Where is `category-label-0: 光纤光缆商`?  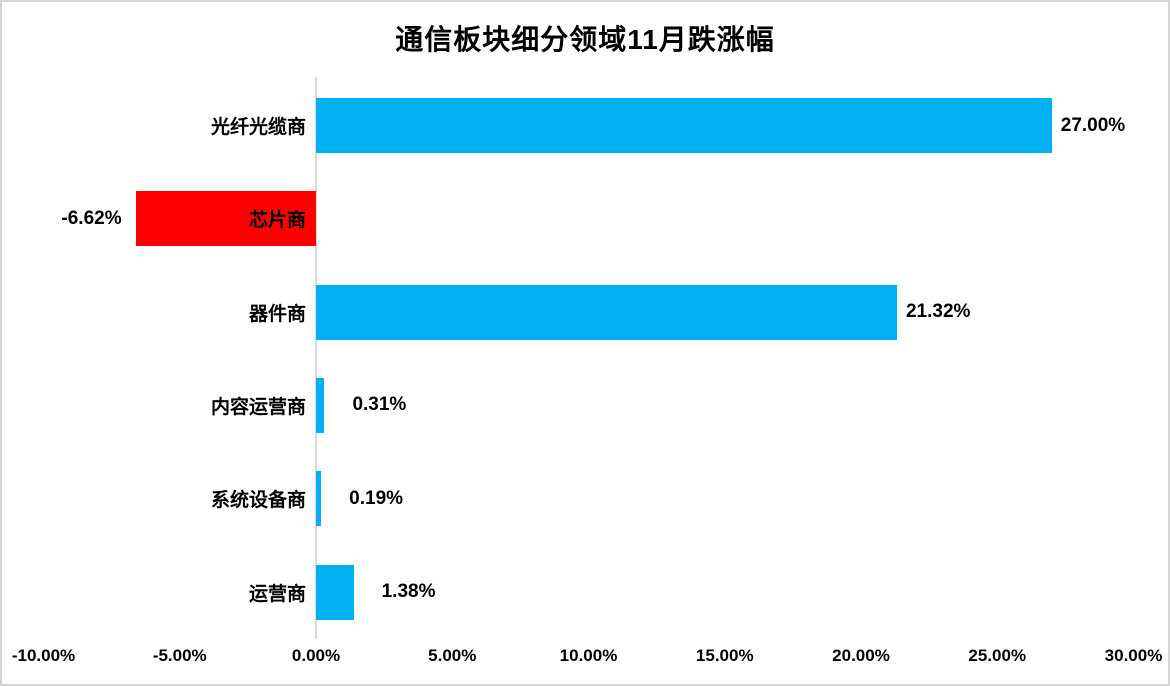 category-label-0: 光纤光缆商 is located at coordinates (258, 127).